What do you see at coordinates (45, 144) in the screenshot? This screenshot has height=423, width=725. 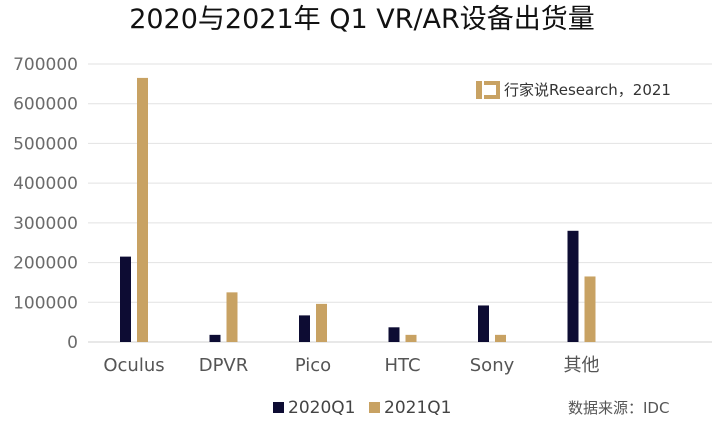 I see `y-tick-label: 500000` at bounding box center [45, 144].